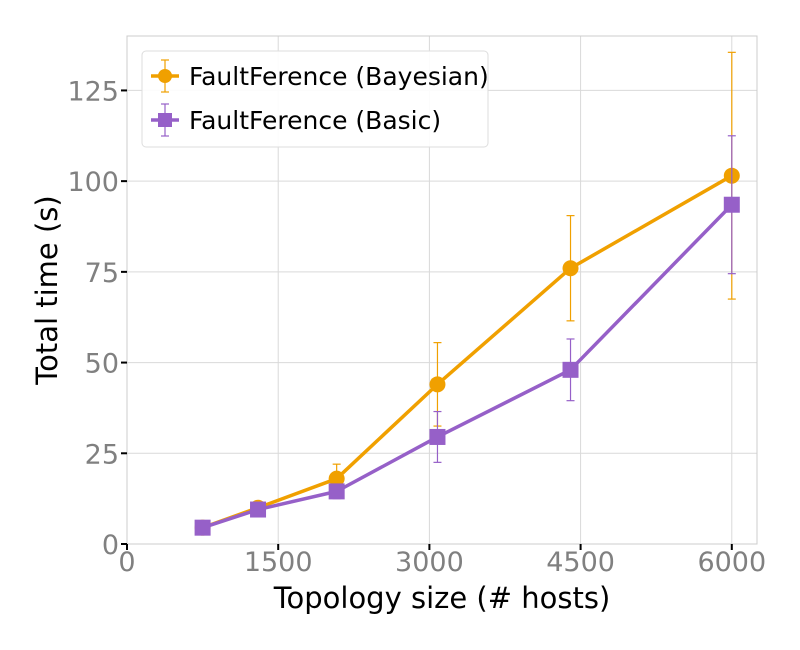  What do you see at coordinates (278, 562) in the screenshot?
I see `x-tick-label: 1500` at bounding box center [278, 562].